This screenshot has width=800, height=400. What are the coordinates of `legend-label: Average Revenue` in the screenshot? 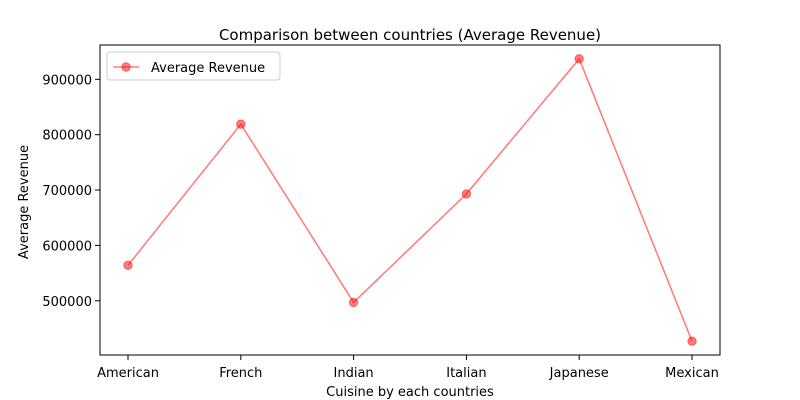 It's located at (208, 68).